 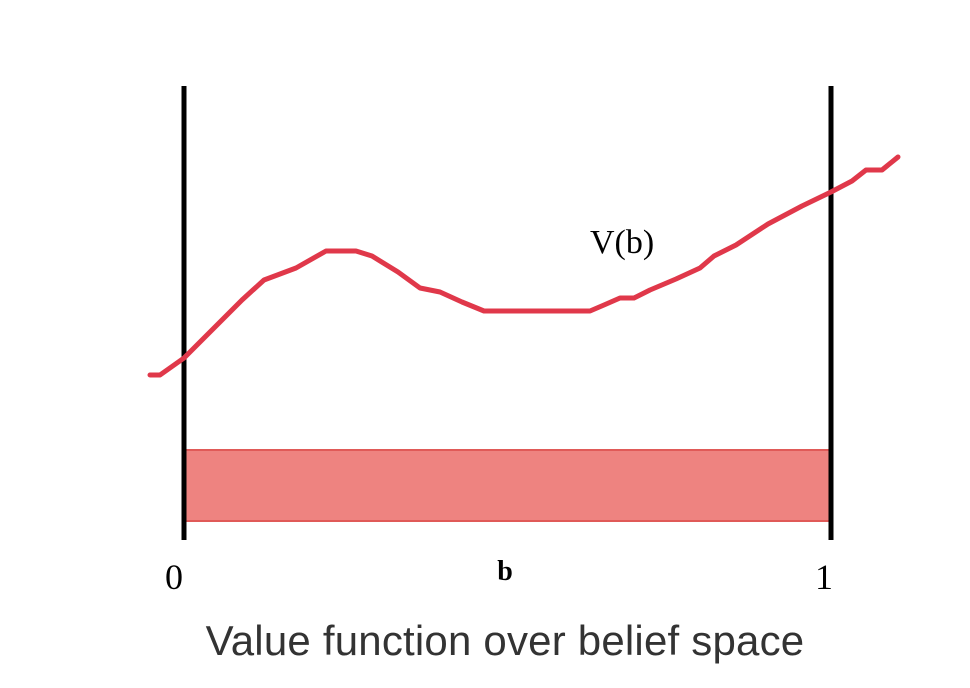 What do you see at coordinates (505, 571) in the screenshot?
I see `axis-label: b` at bounding box center [505, 571].